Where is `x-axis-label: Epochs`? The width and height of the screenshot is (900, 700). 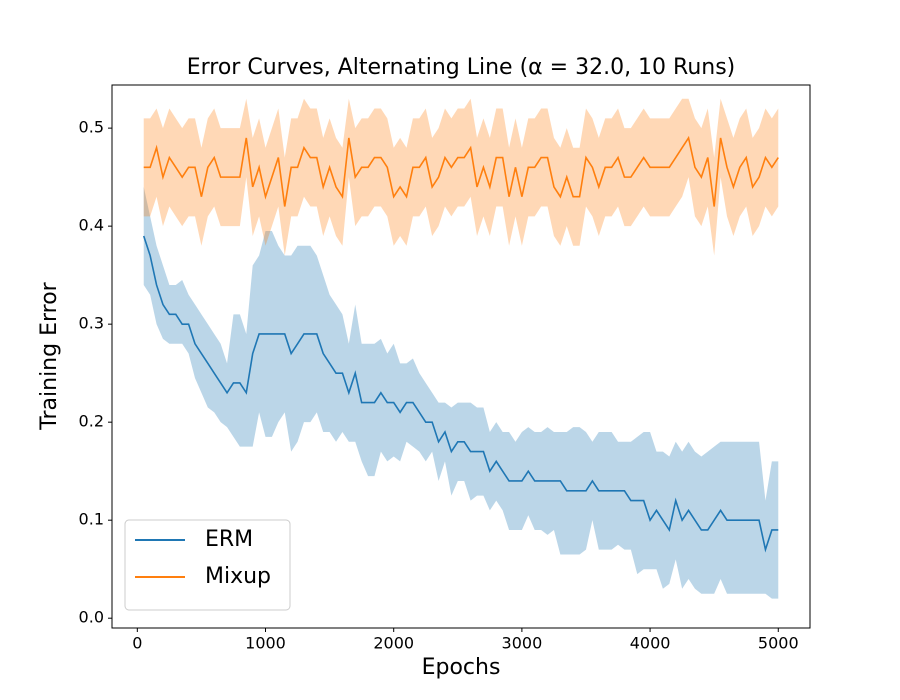 x-axis-label: Epochs is located at coordinates (461, 667).